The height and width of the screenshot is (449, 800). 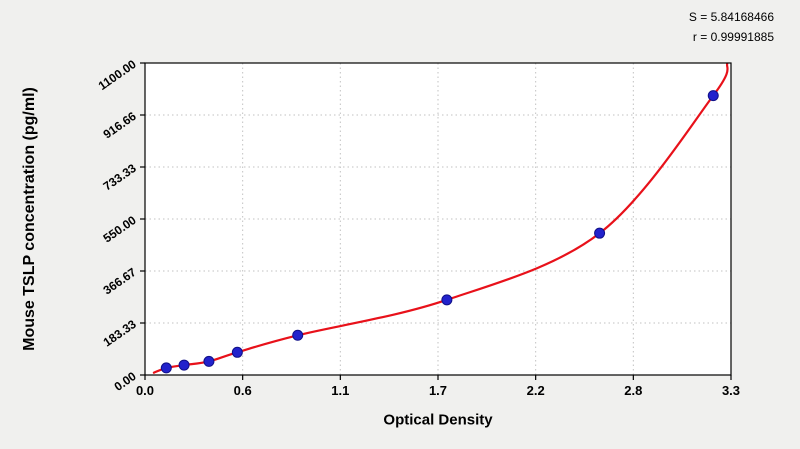 I want to click on y-tick-label: 1100.00, so click(x=117, y=75).